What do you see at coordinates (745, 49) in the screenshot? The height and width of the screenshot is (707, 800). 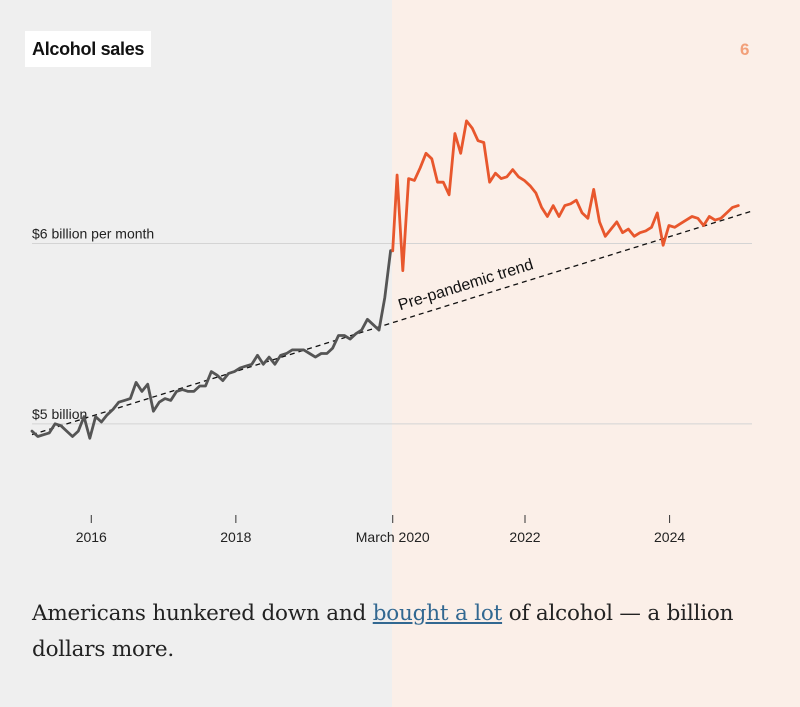 I see `slide-number: 6` at bounding box center [745, 49].